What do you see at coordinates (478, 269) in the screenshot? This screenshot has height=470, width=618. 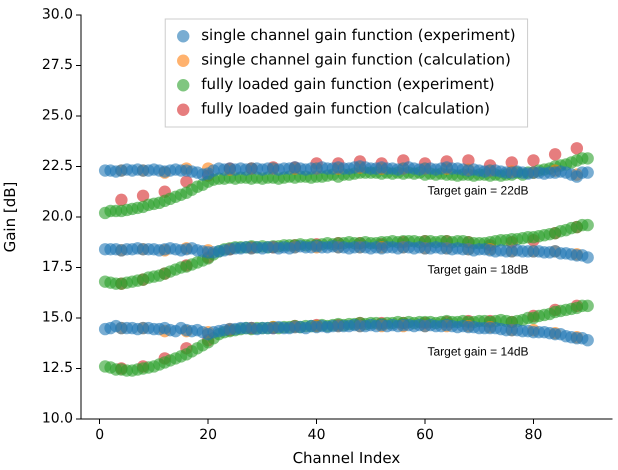 I see `annotation: Target gain = 18dB` at bounding box center [478, 269].